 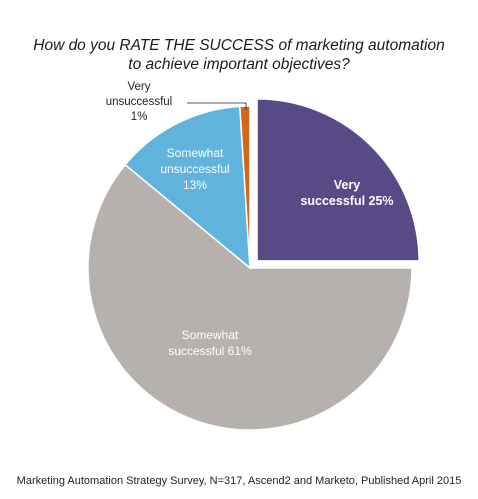 What do you see at coordinates (347, 193) in the screenshot?
I see `slice-label-very-successful: Very successful 25%` at bounding box center [347, 193].